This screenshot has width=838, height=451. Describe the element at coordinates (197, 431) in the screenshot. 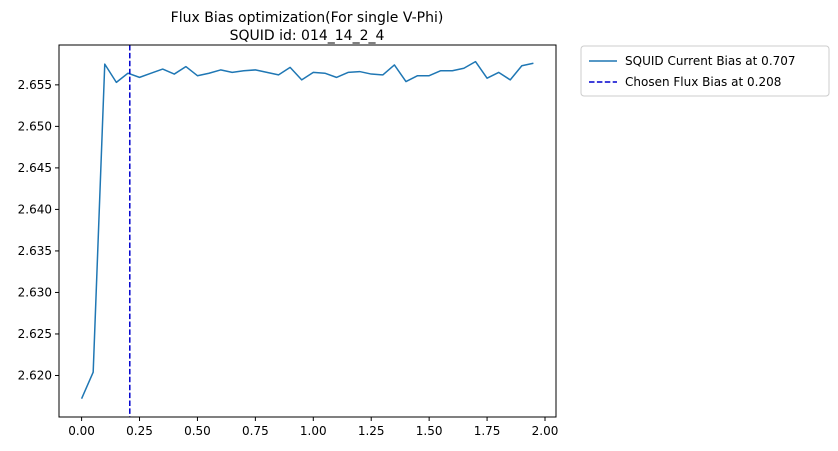

I see `x-tick-label: 0.50` at that location.